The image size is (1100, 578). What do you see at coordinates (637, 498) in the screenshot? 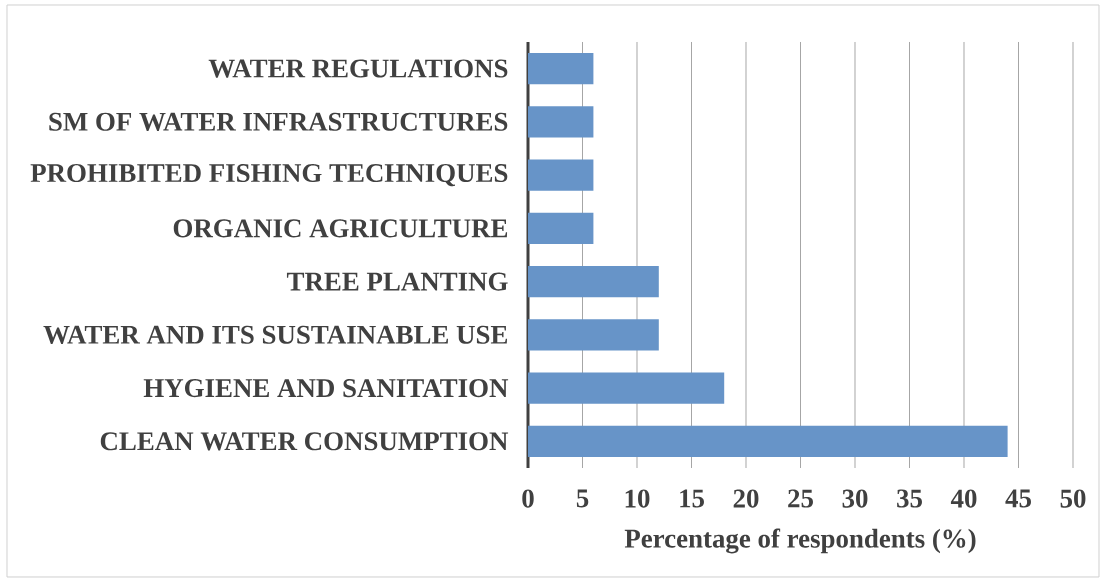
I see `x-tick-label: 10` at bounding box center [637, 498].